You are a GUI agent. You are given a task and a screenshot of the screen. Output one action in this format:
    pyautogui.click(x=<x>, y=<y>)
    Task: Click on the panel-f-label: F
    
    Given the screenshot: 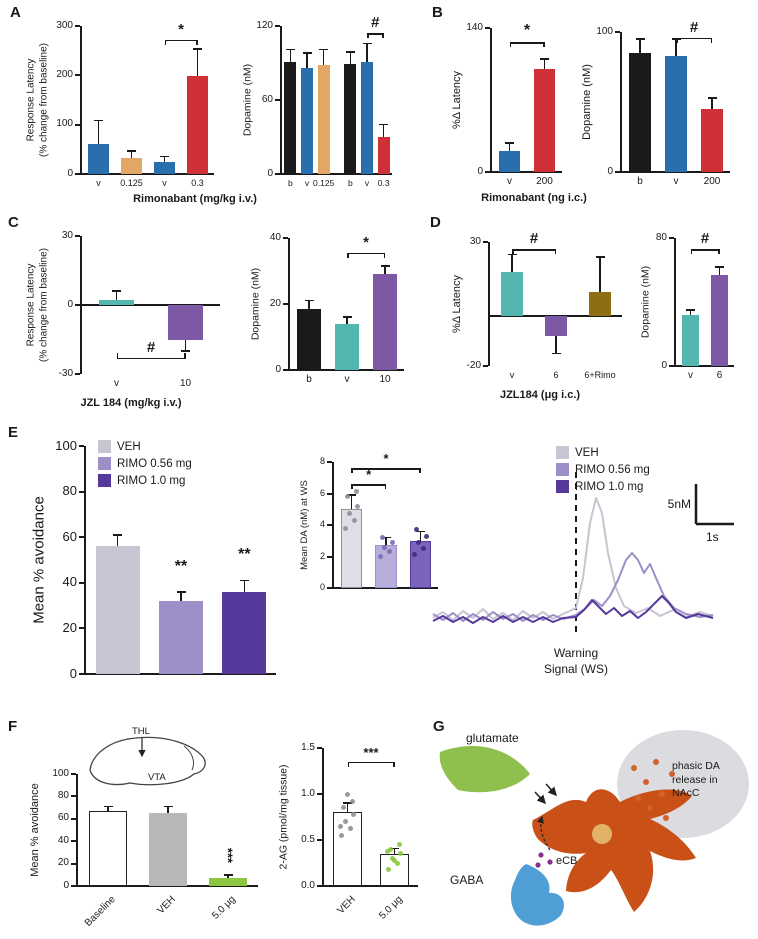 What is the action you would take?
    pyautogui.click(x=13, y=726)
    